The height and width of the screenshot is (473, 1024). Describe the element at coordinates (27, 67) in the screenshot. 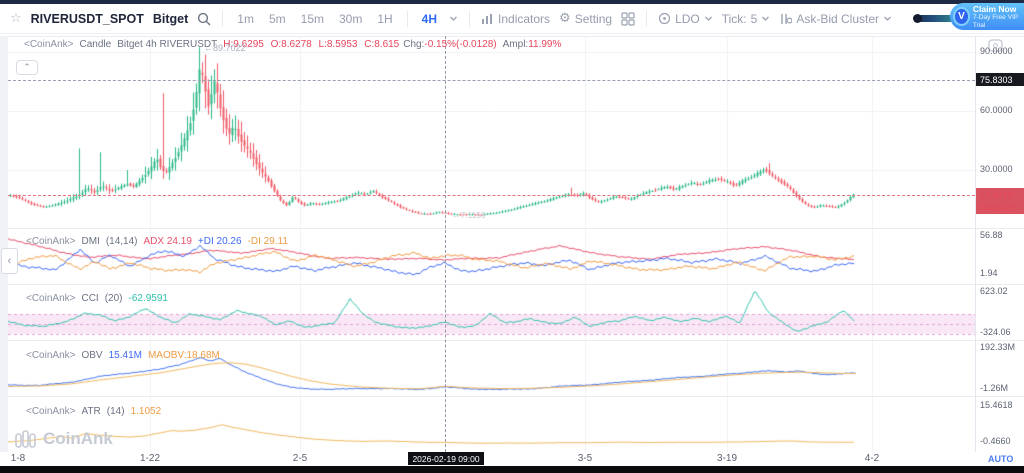

I see `collapse-legend-button: ⌃` at that location.